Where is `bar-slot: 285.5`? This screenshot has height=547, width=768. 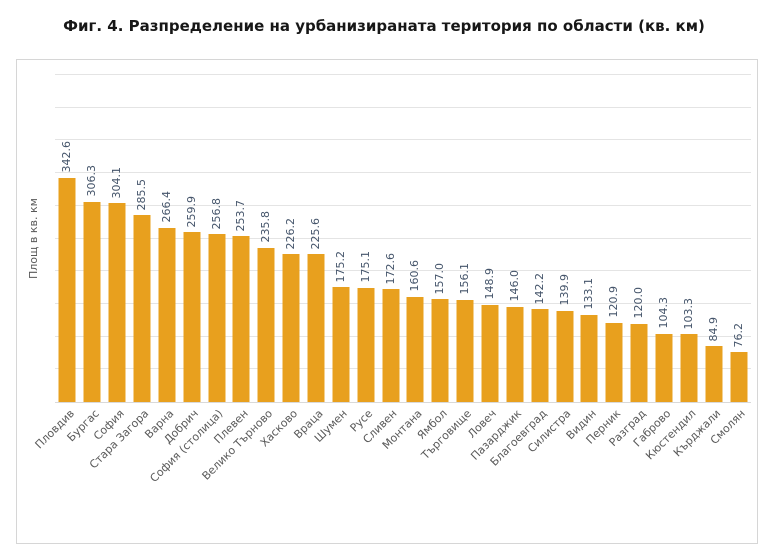 bar-slot: 285.5 is located at coordinates (142, 238).